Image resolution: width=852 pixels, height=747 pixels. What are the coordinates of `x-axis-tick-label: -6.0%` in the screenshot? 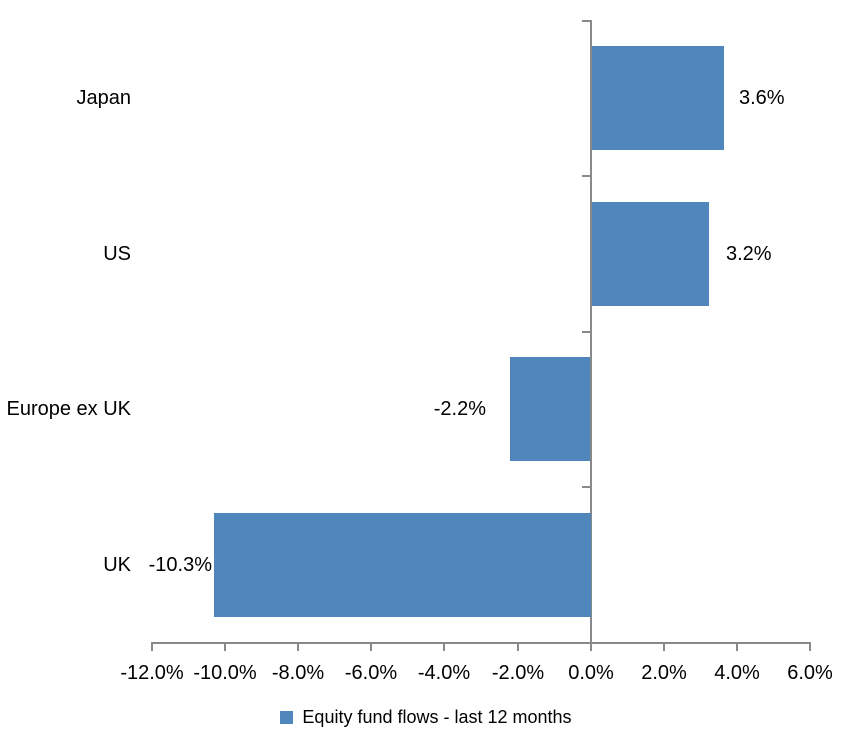 It's located at (371, 673).